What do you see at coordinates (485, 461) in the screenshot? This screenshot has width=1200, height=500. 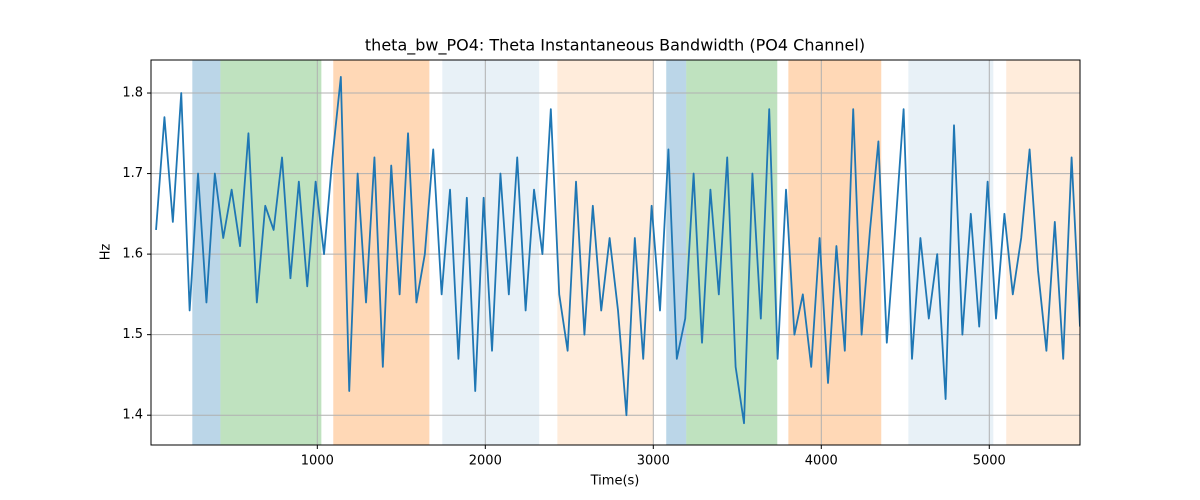 I see `x-tick-label: 2000` at bounding box center [485, 461].